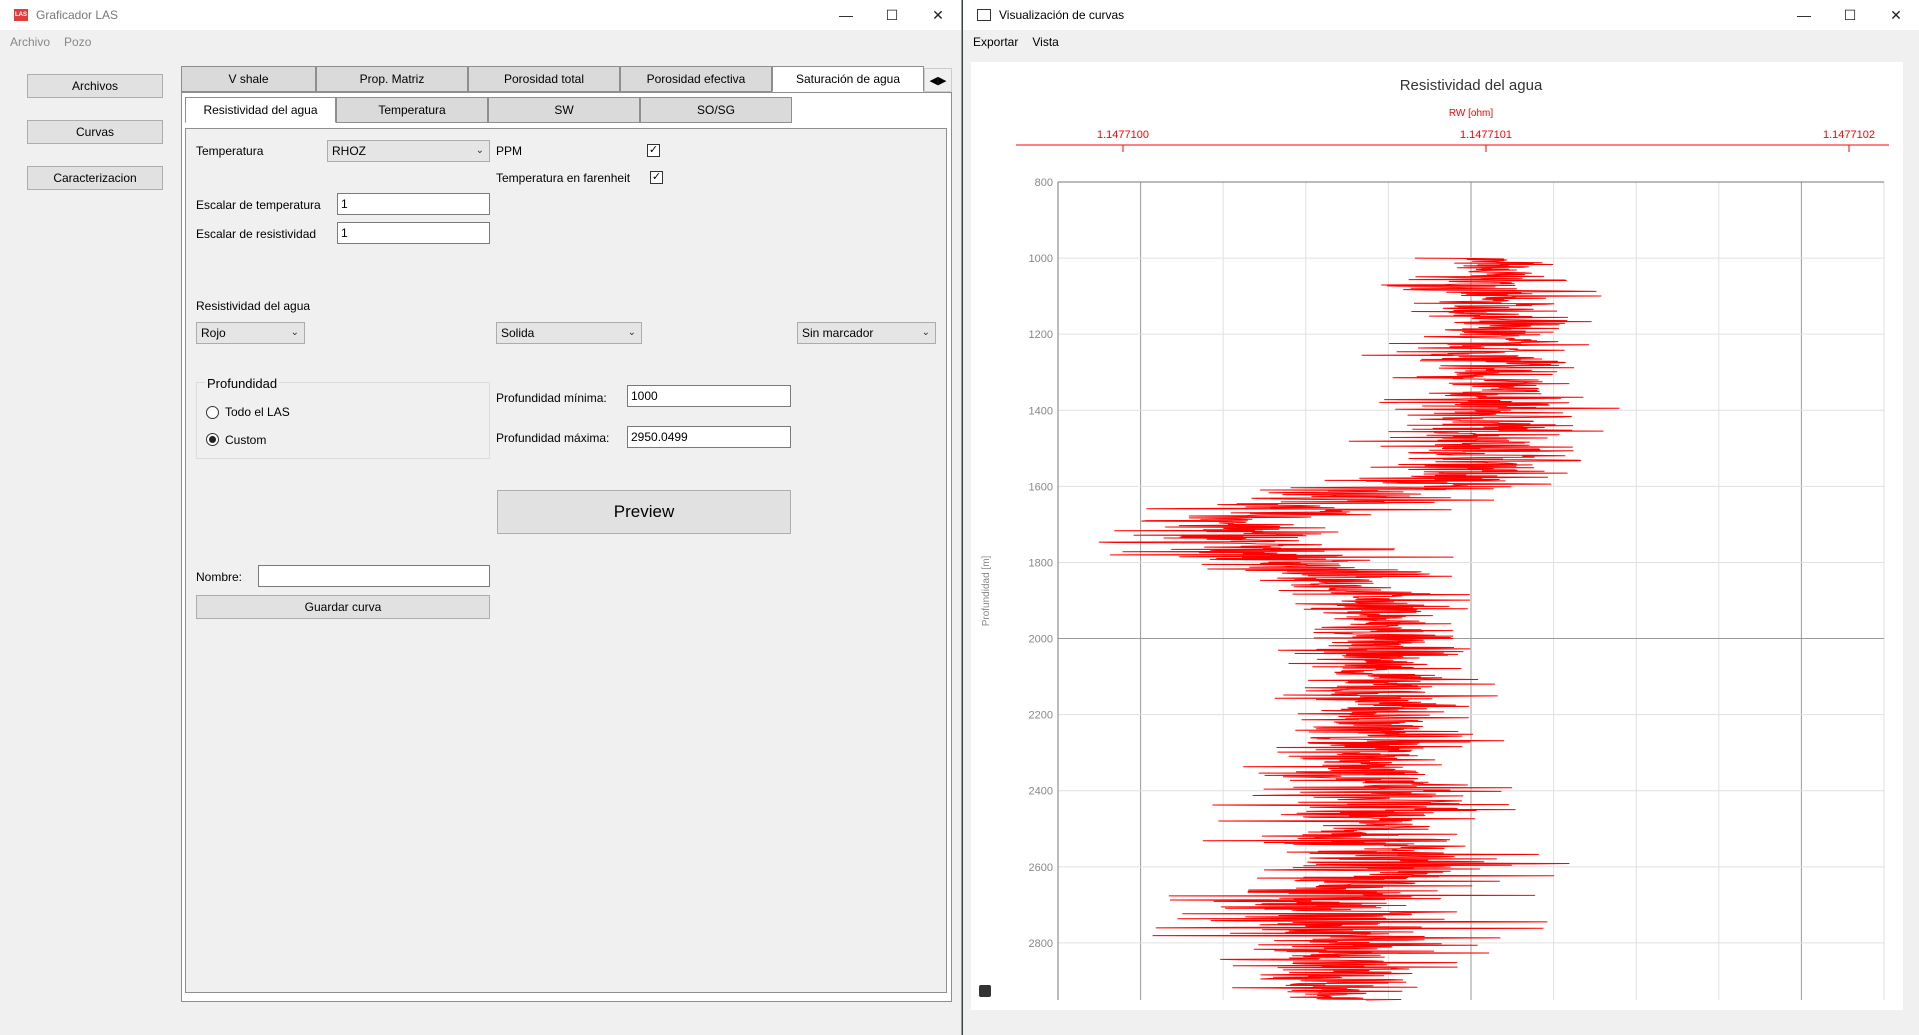 The height and width of the screenshot is (1035, 1919). What do you see at coordinates (551, 398) in the screenshot?
I see `prof-min-label: Profundidad mínima:` at bounding box center [551, 398].